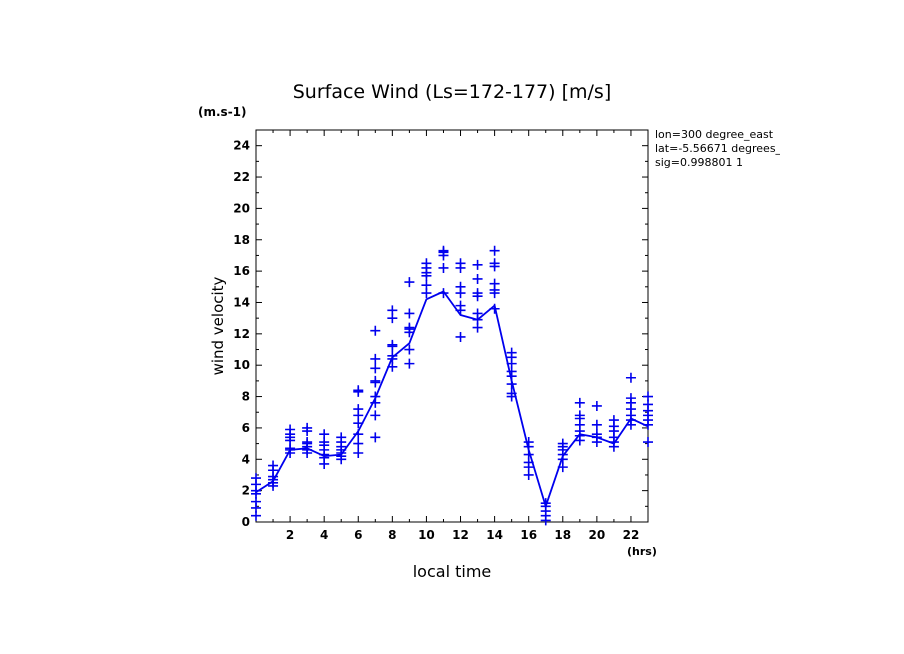  I want to click on x-tick-label: 14, so click(494, 535).